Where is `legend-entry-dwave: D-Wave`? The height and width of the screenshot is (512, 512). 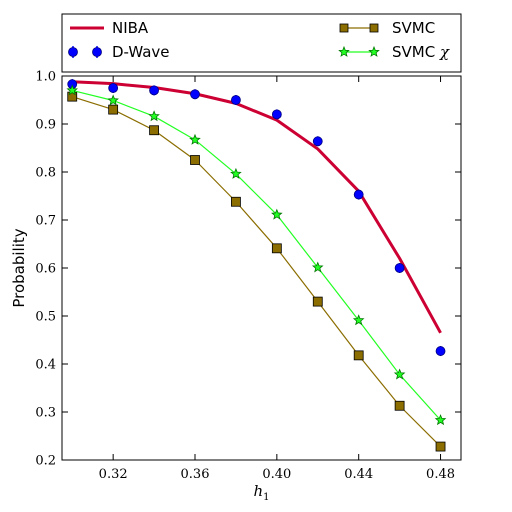 legend-entry-dwave: D-Wave is located at coordinates (119, 52).